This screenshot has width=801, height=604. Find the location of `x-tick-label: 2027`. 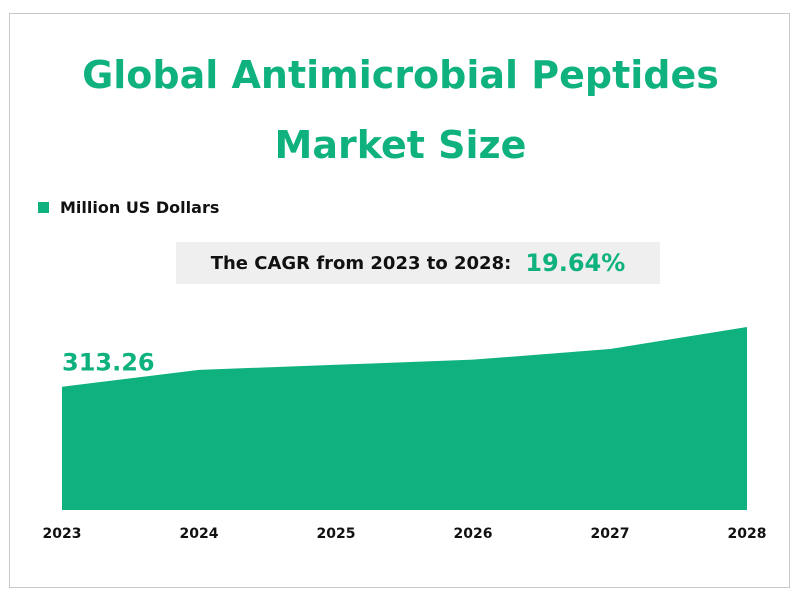

x-tick-label: 2027 is located at coordinates (610, 534).